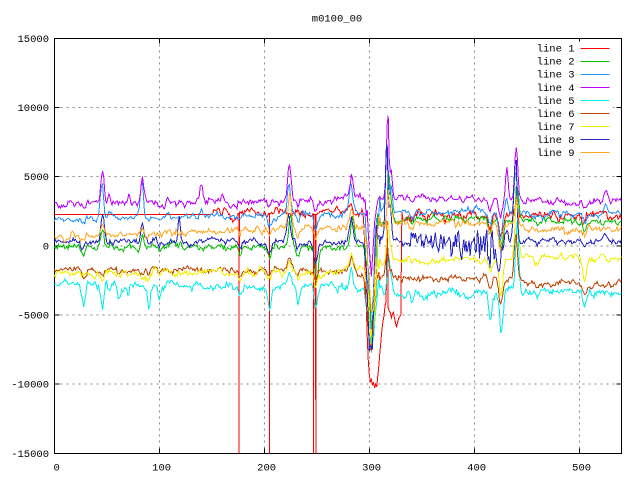  Describe the element at coordinates (556, 141) in the screenshot. I see `svg-text: line 8` at that location.